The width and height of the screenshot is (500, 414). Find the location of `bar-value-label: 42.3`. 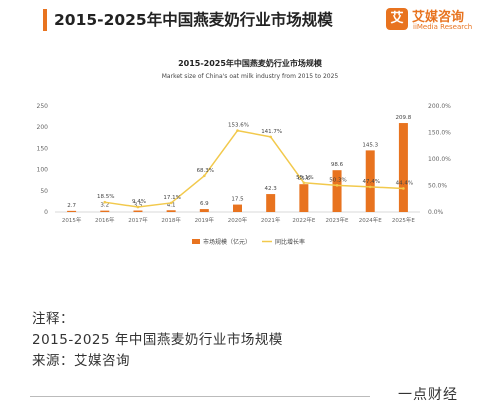

bar-value-label: 42.3 is located at coordinates (271, 189).